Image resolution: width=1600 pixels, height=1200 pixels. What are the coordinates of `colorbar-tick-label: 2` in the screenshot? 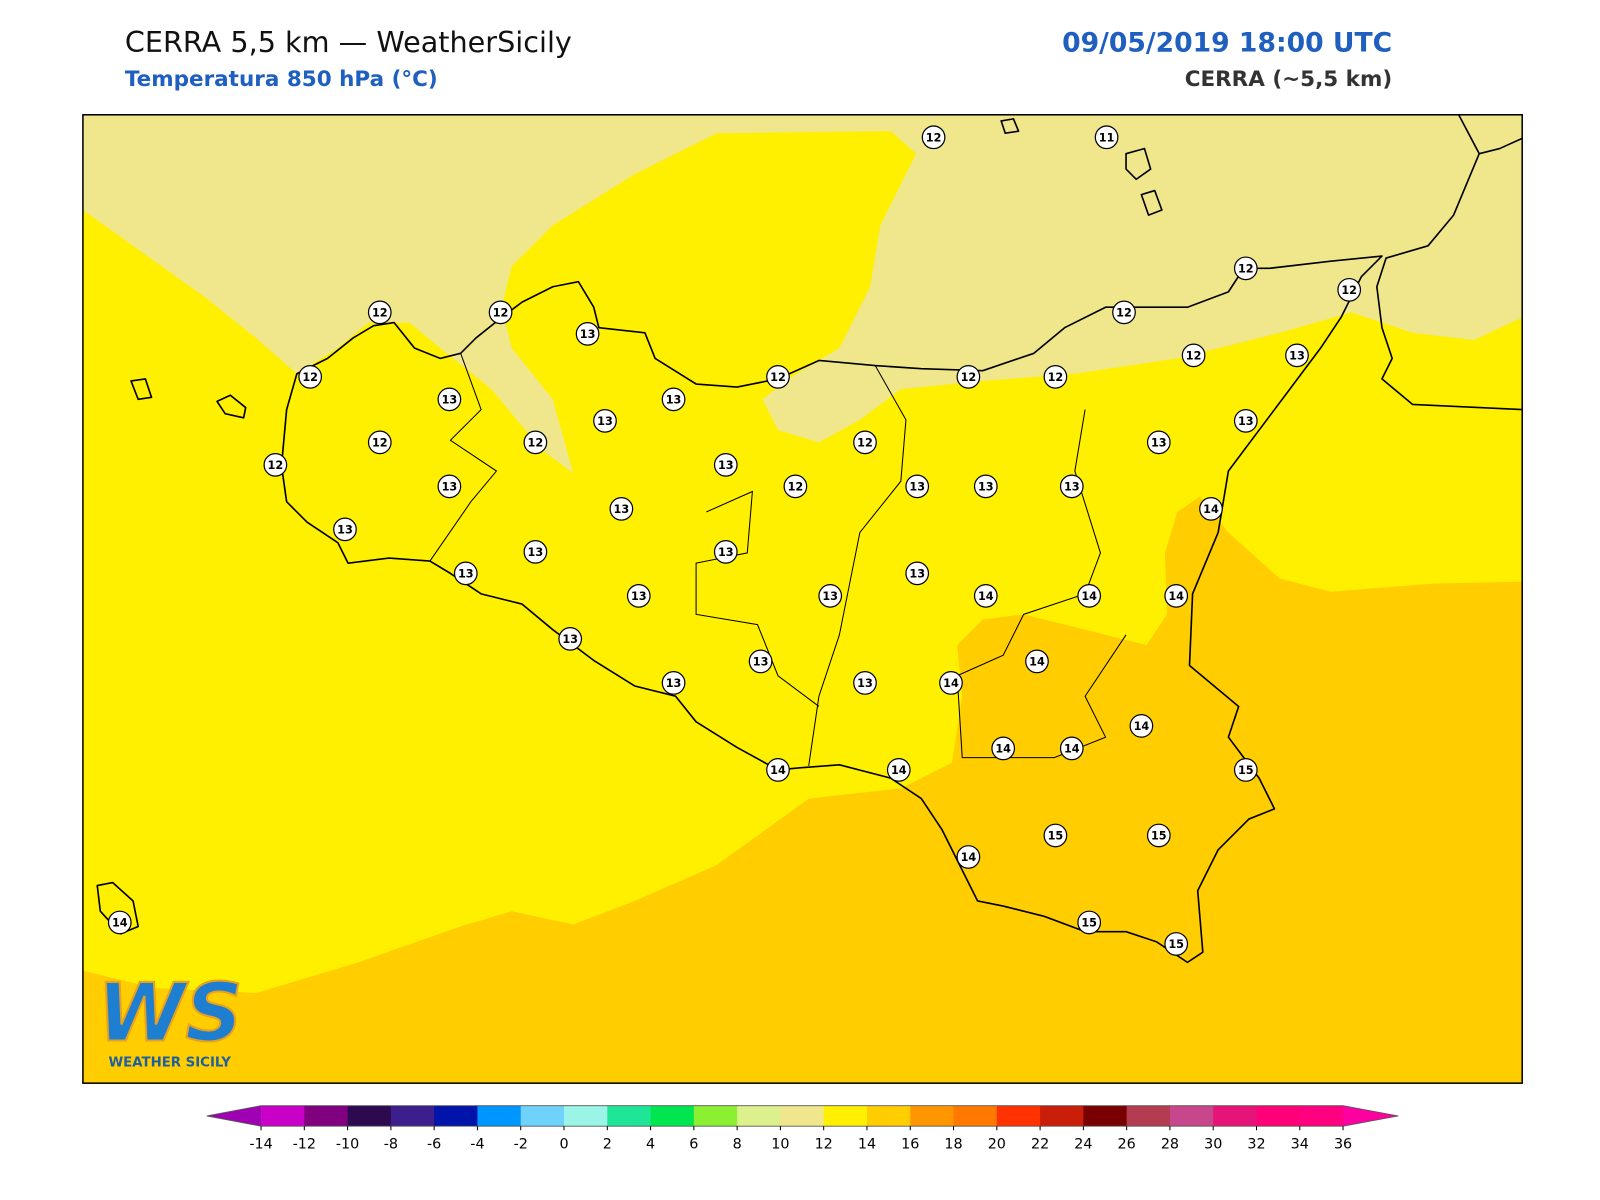 It's located at (607, 1145).